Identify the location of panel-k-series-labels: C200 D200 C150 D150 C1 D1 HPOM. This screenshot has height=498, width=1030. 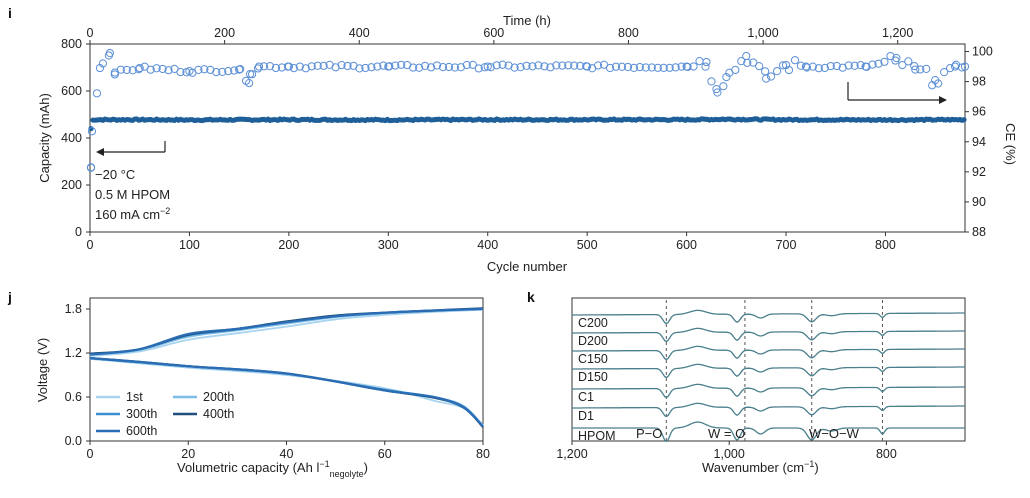
(597, 379).